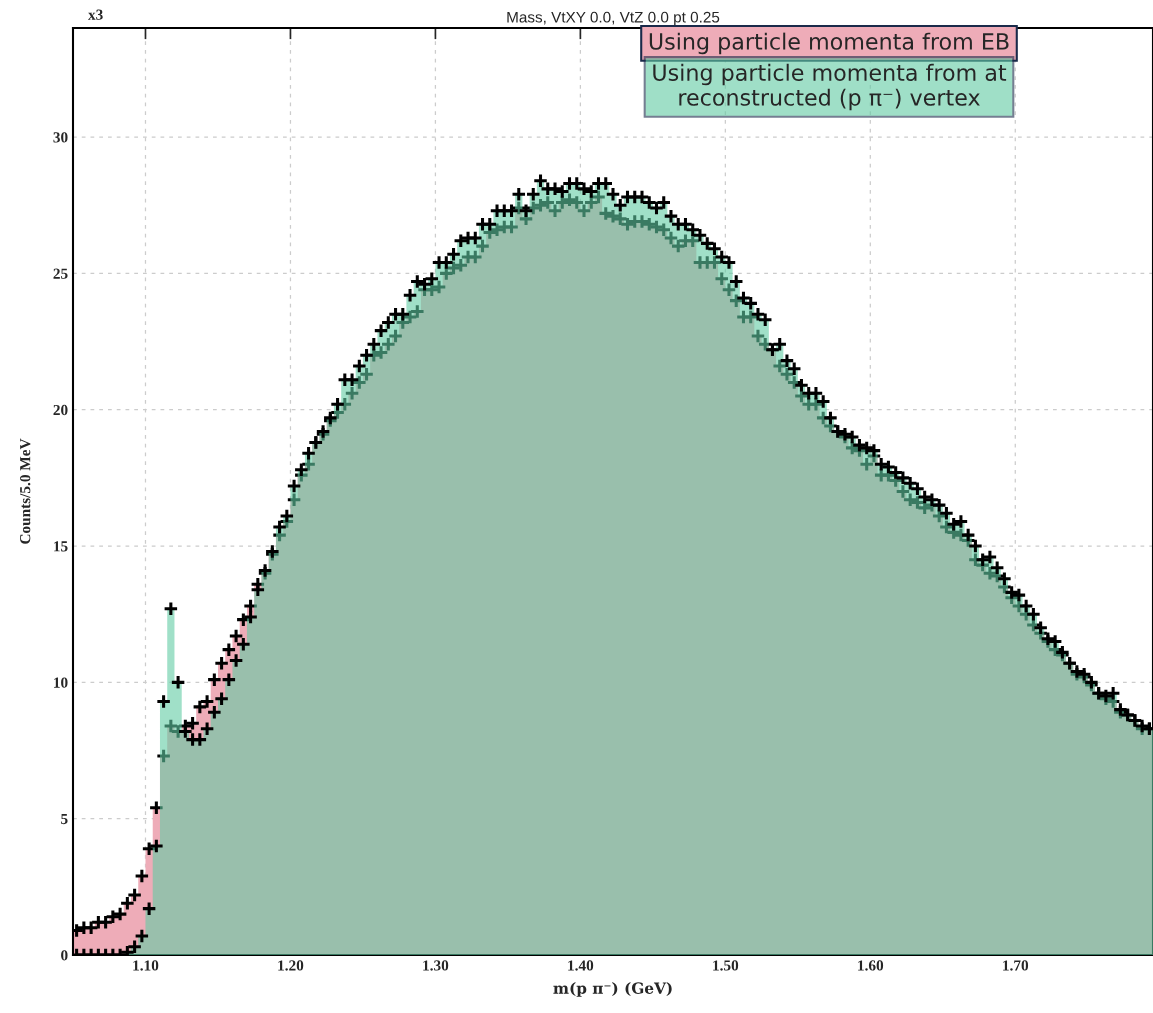 The width and height of the screenshot is (1153, 1013). What do you see at coordinates (146, 965) in the screenshot?
I see `x-tick-label: 1.10` at bounding box center [146, 965].